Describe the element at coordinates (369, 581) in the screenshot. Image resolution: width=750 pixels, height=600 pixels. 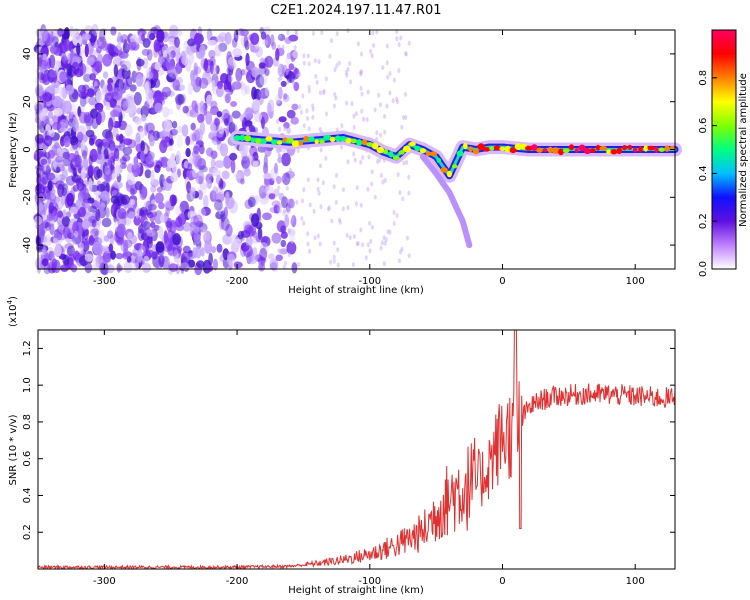
I see `x-tick-label: -100` at that location.